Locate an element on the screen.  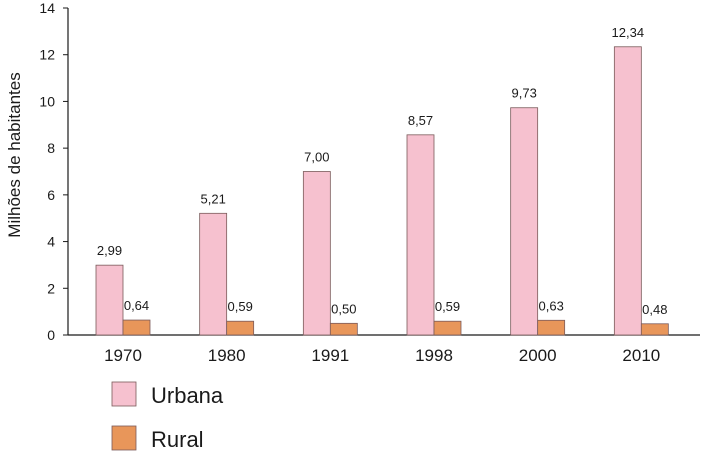
x-tick-label: 2000 is located at coordinates (538, 355).